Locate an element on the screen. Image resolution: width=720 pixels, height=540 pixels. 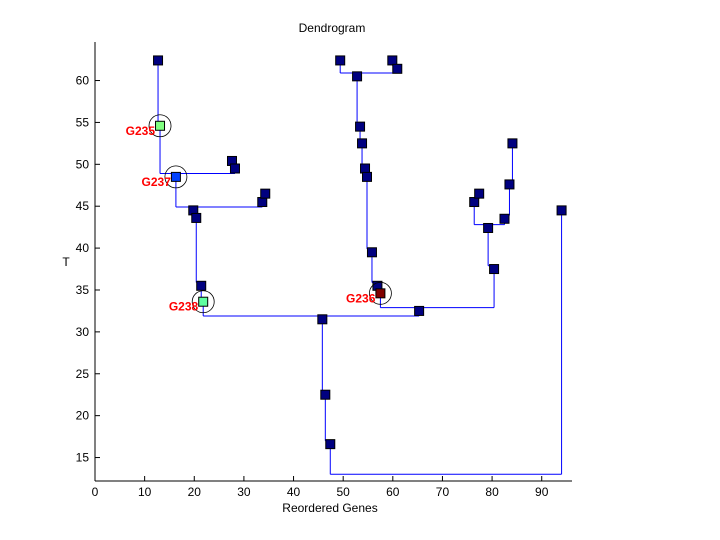
x-tick-label: 90 is located at coordinates (542, 492).